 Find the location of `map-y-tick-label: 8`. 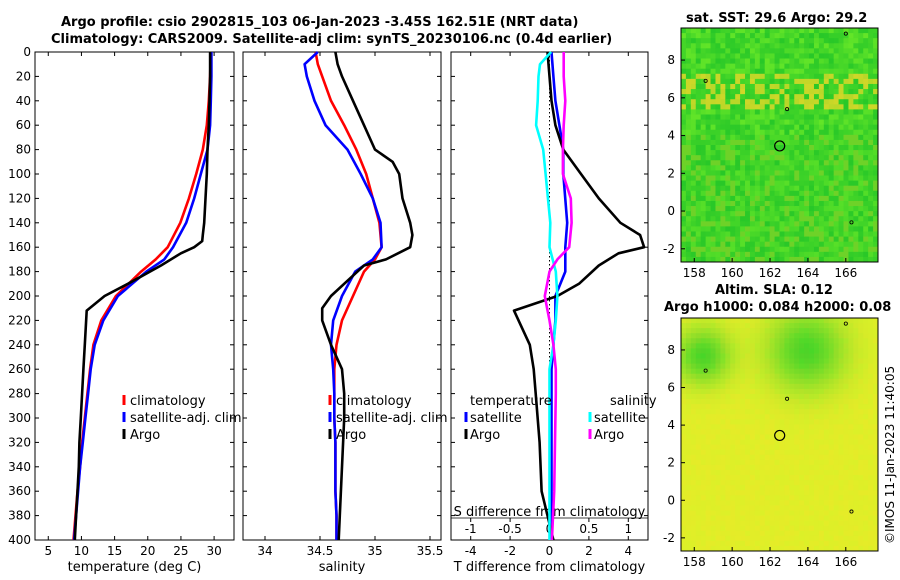

map-y-tick-label: 8 is located at coordinates (671, 350).